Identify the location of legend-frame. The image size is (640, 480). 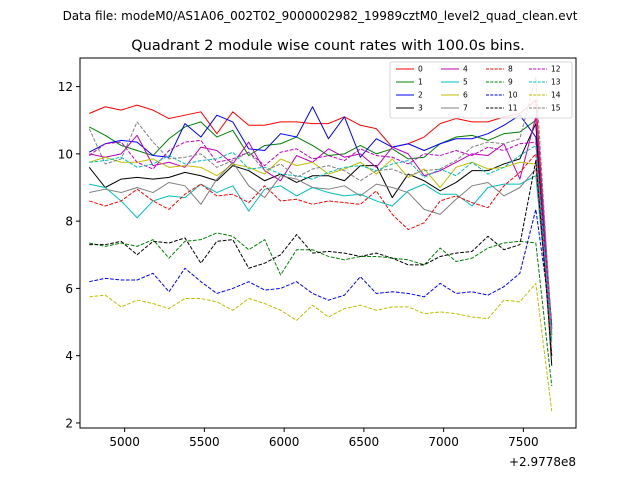
(481, 90).